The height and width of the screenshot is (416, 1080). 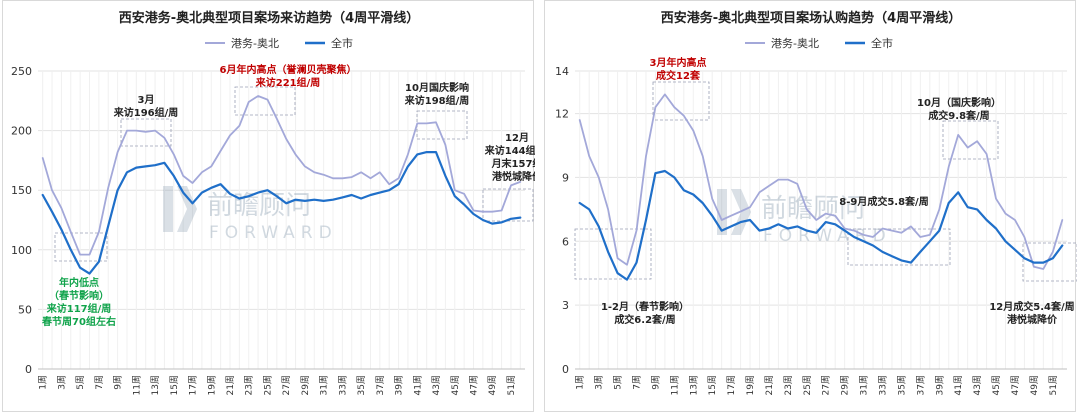 I want to click on annotation-label: 3月年内高点成交12套, so click(x=678, y=69).